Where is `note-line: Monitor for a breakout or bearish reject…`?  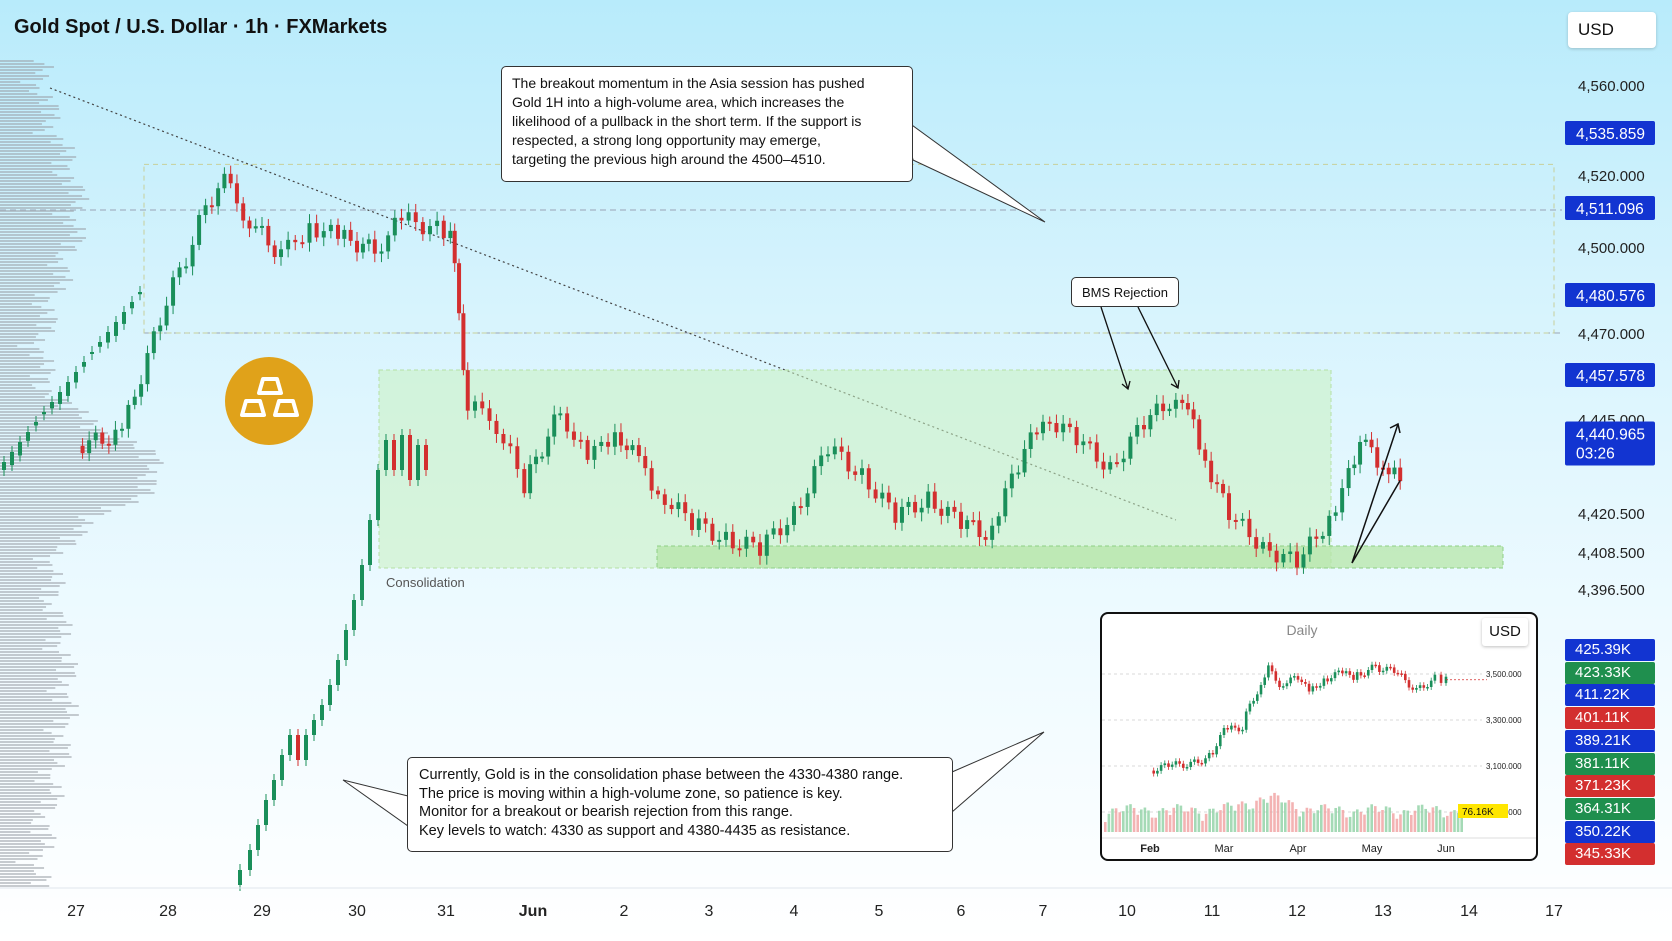
note-line: Monitor for a breakout or bearish reject… is located at coordinates (606, 812).